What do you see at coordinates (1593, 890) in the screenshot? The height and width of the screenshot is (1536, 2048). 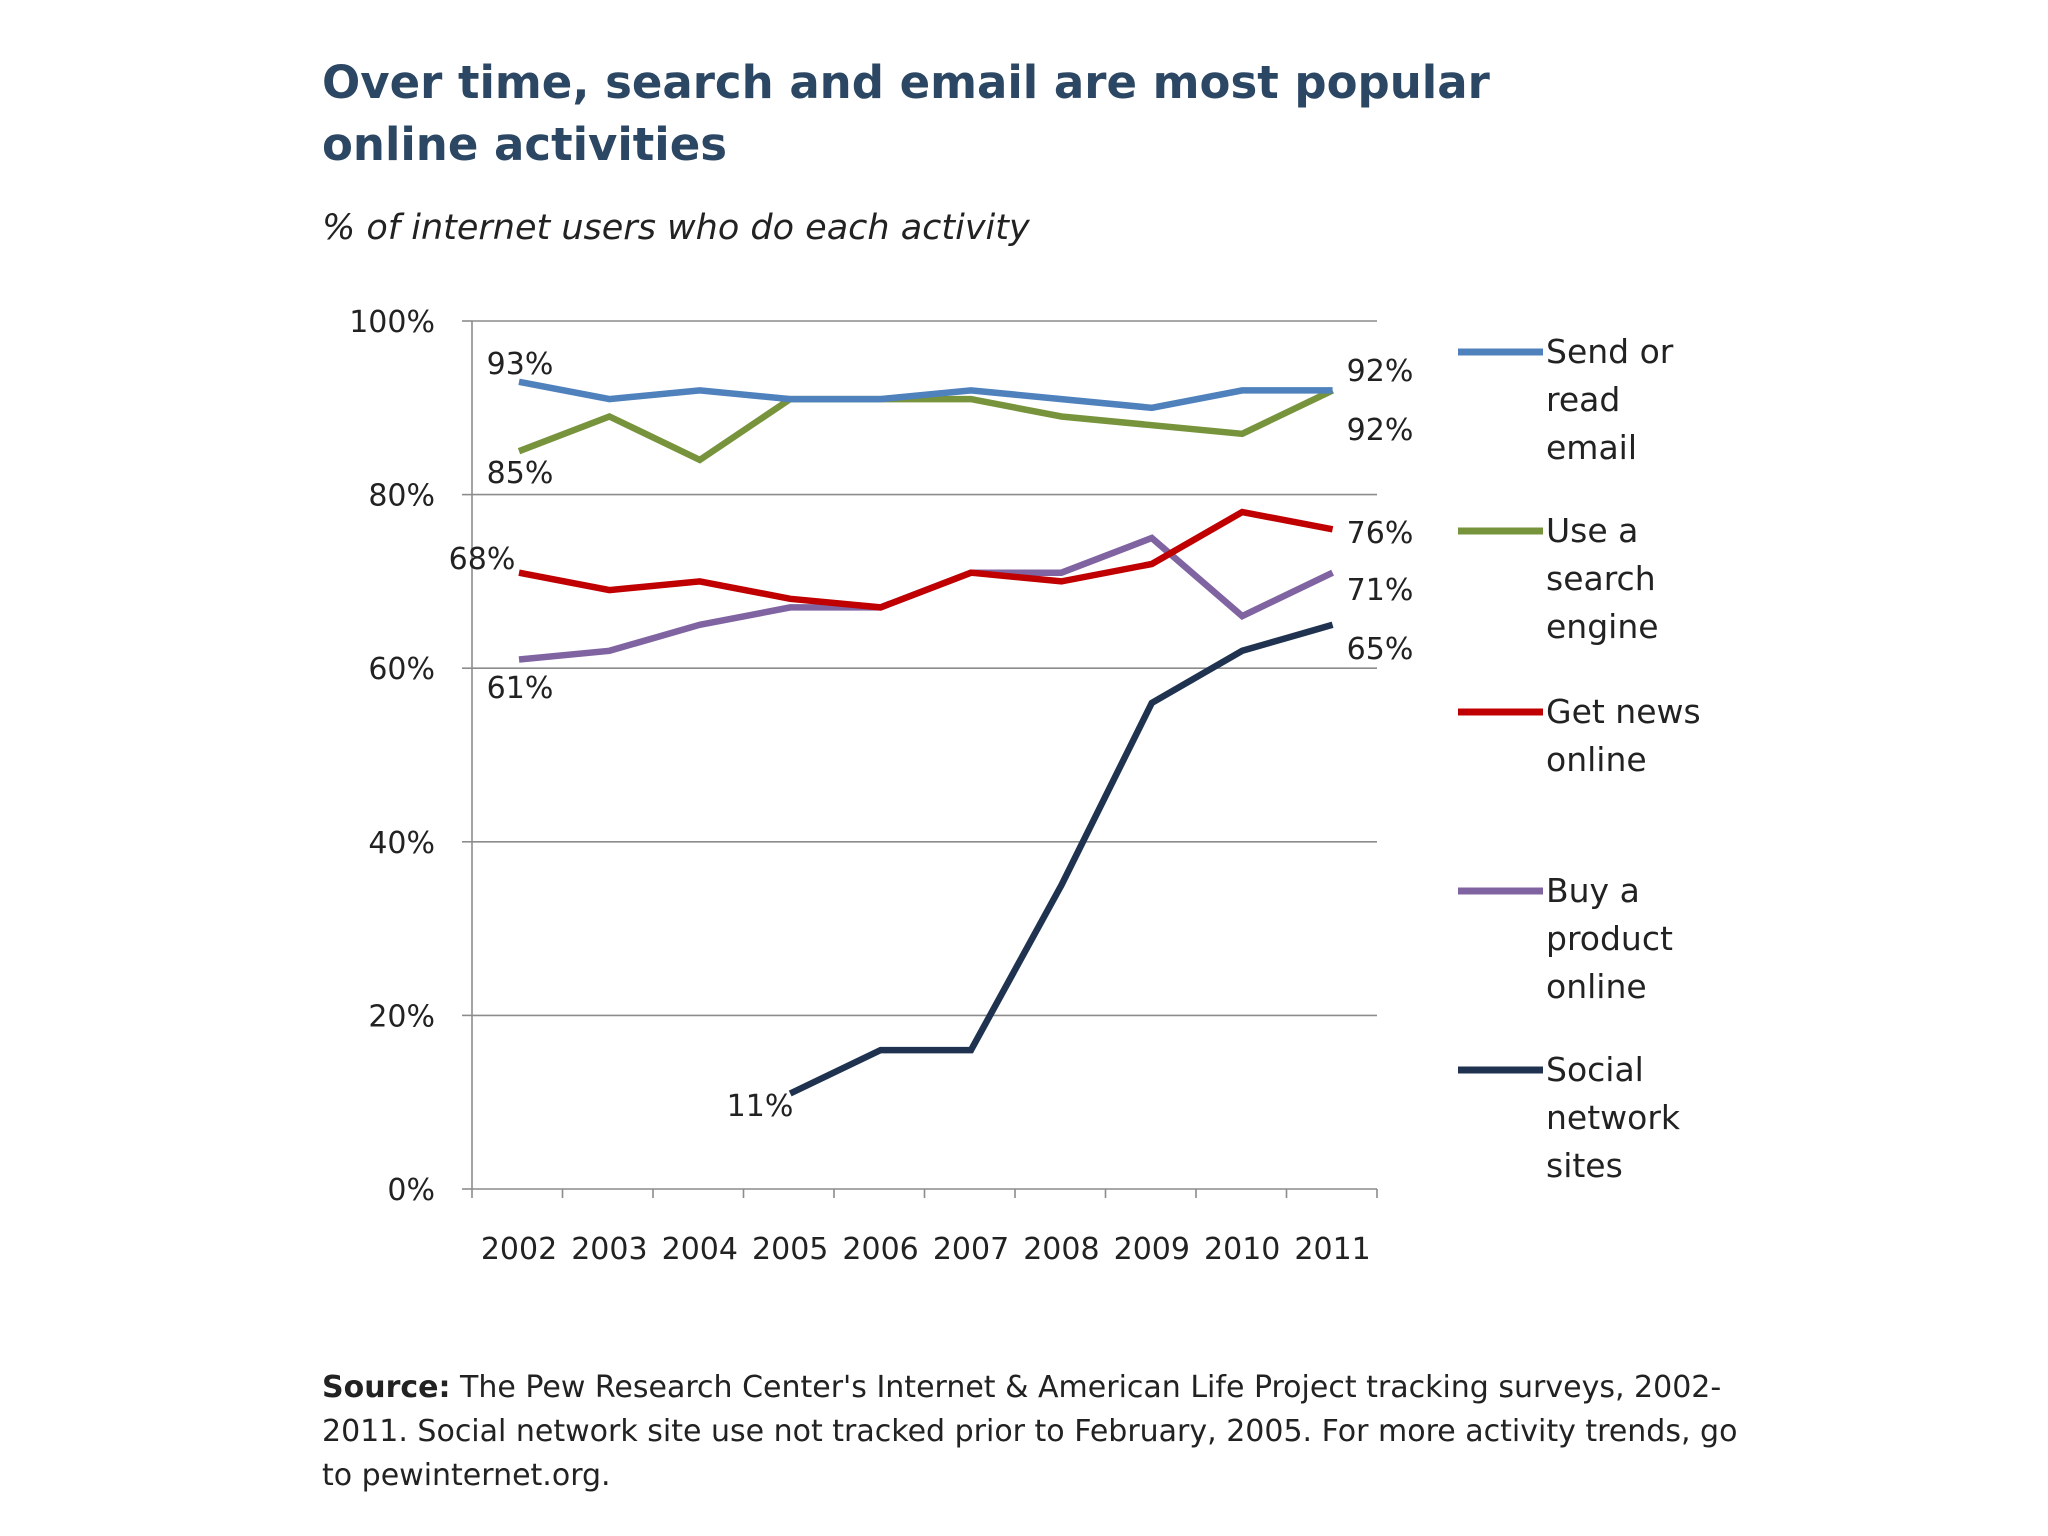 I see `legend-label-buy: Buy a` at bounding box center [1593, 890].